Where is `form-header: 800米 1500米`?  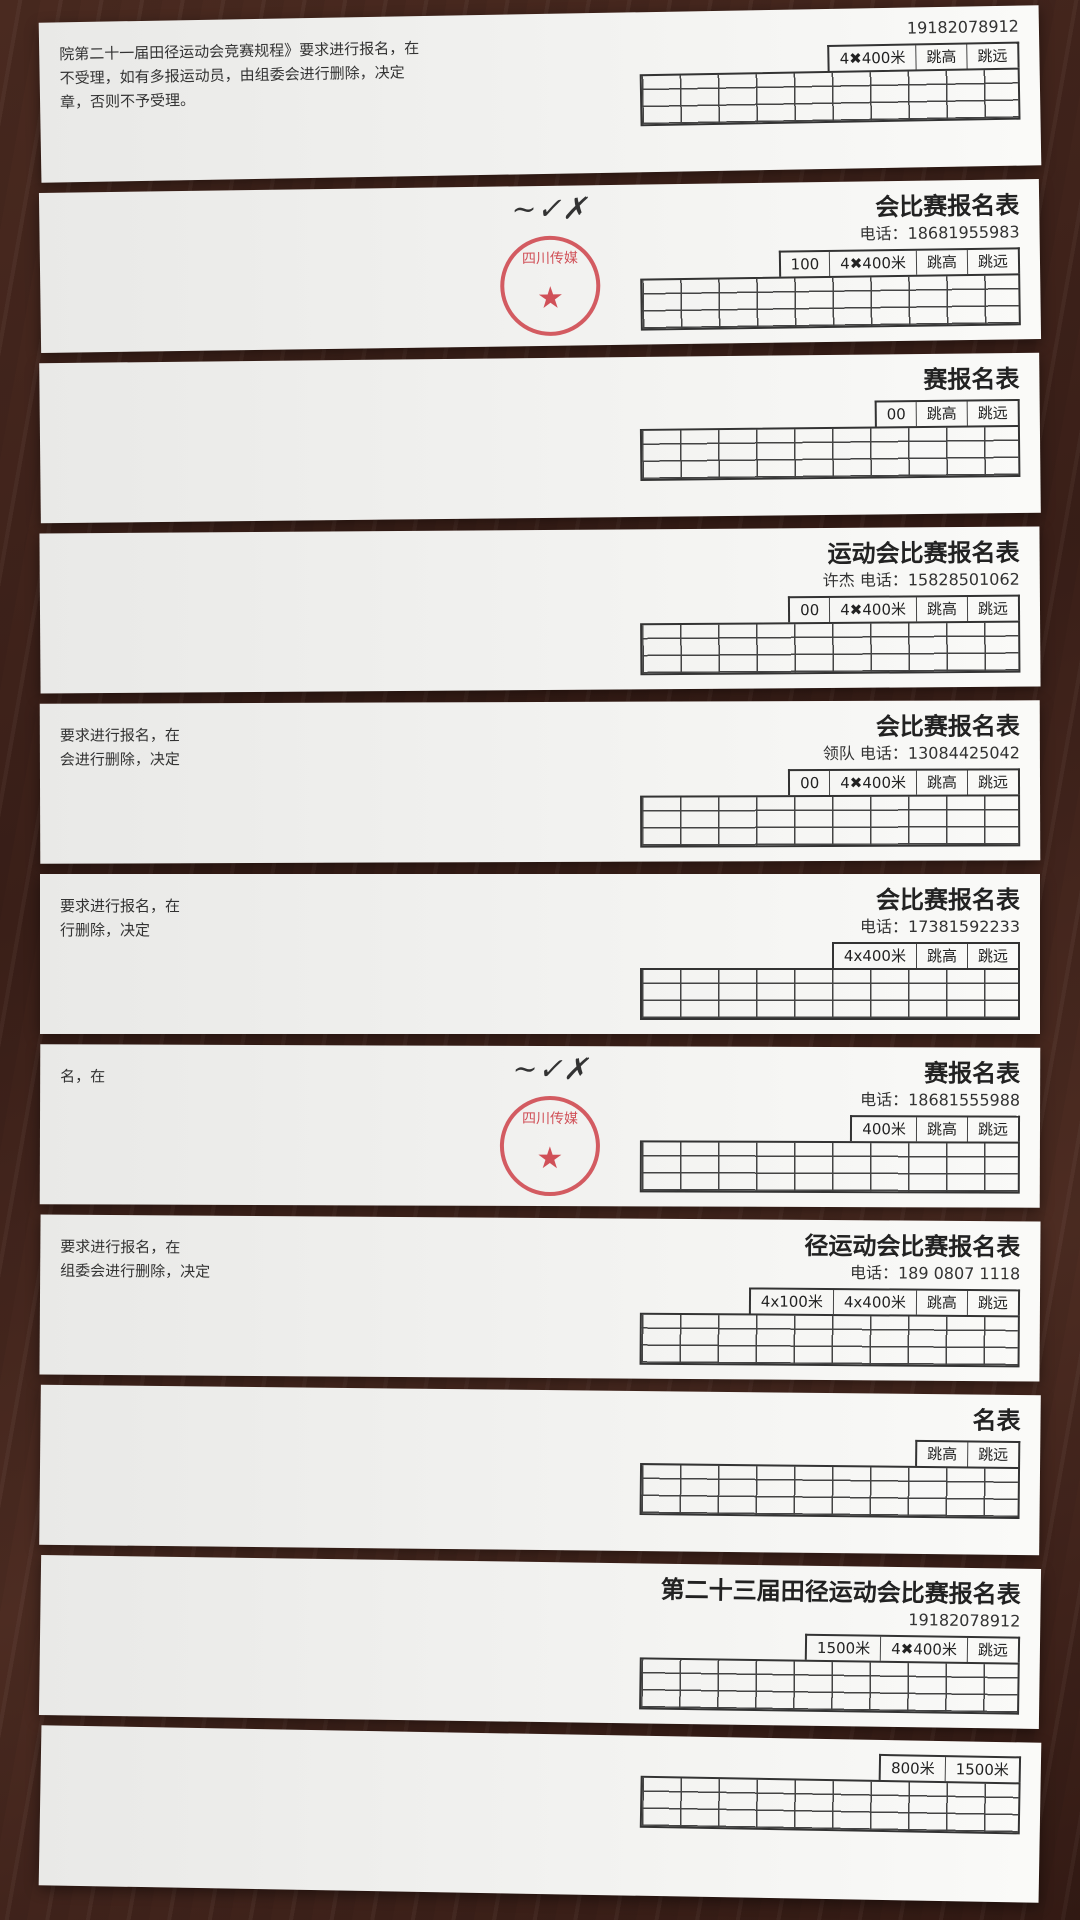 form-header: 800米 1500米 is located at coordinates (821, 1790).